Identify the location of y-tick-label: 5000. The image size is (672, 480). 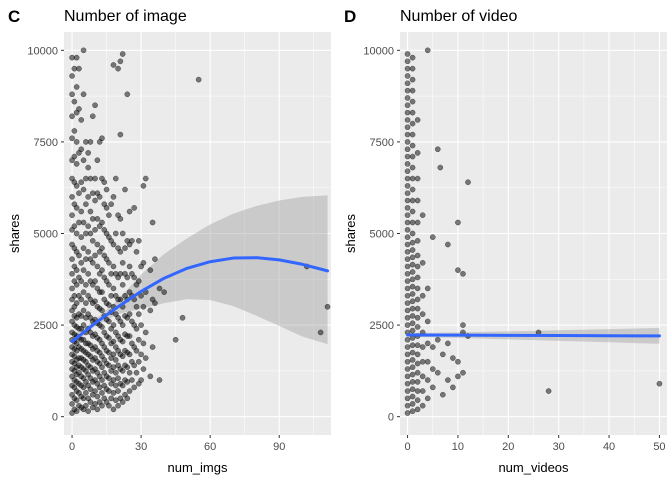
(46, 235).